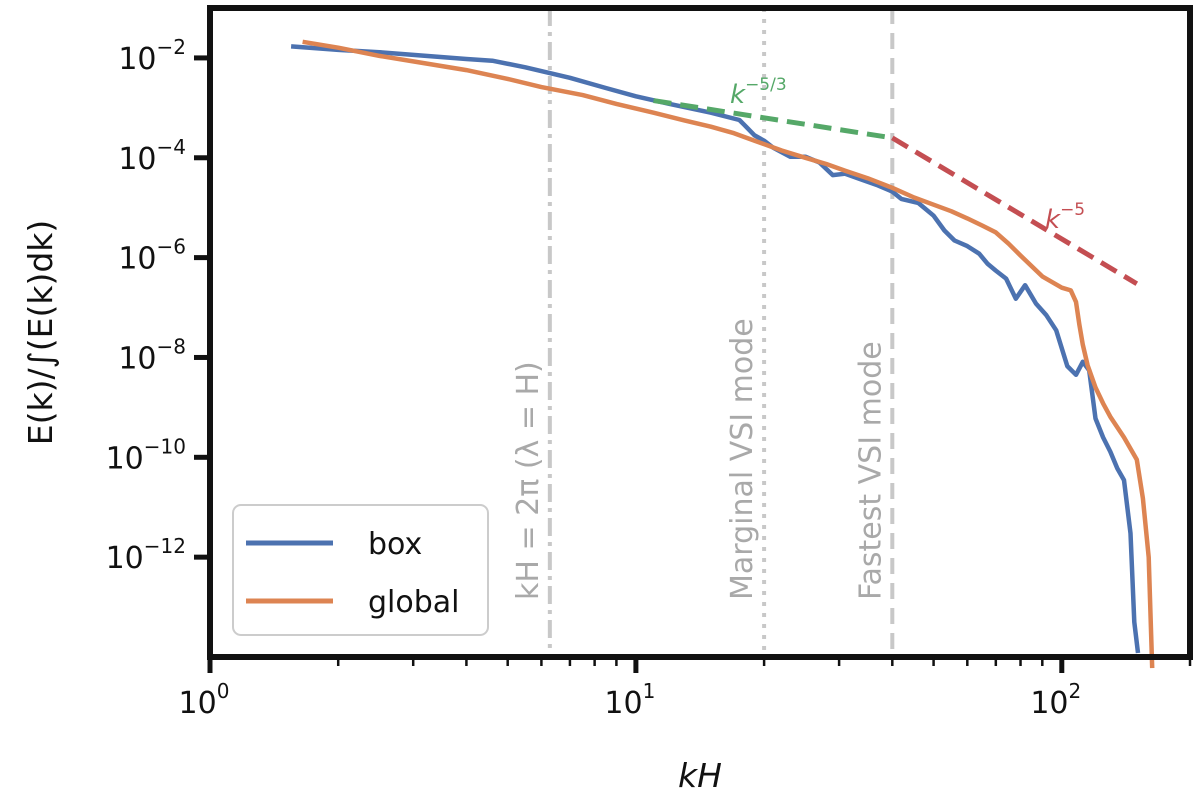 This screenshot has width=1200, height=797. I want to click on slope-reference-lines: k−5/3 k−5, so click(896, 180).